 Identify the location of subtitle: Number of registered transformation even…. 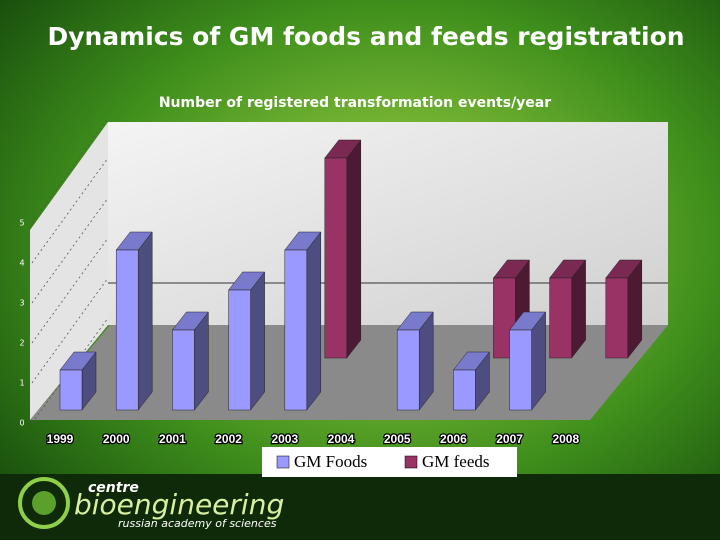
(355, 103).